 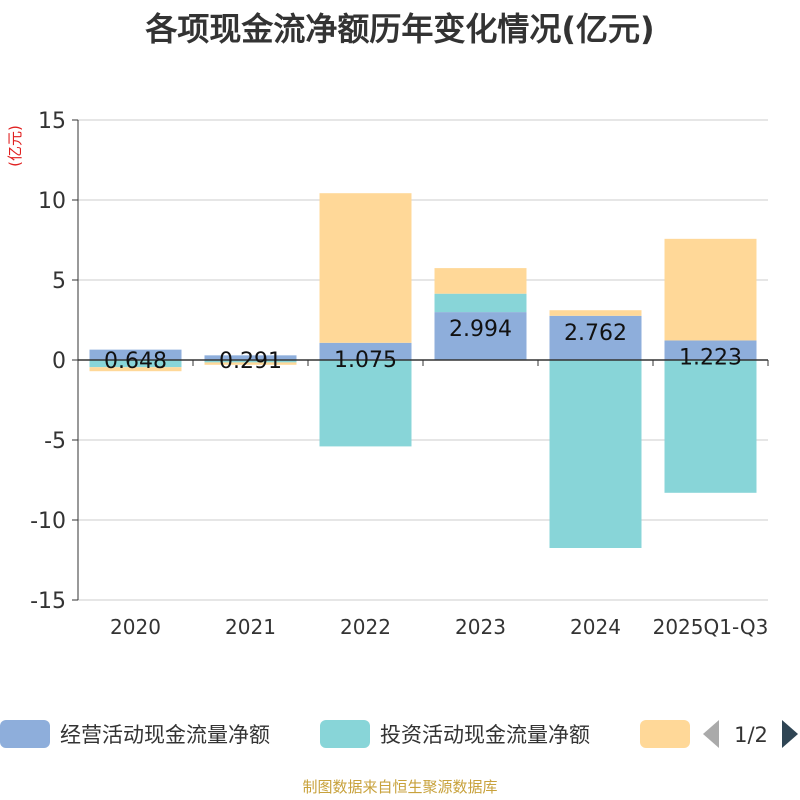 I want to click on data-label: 2.762, so click(x=595, y=333).